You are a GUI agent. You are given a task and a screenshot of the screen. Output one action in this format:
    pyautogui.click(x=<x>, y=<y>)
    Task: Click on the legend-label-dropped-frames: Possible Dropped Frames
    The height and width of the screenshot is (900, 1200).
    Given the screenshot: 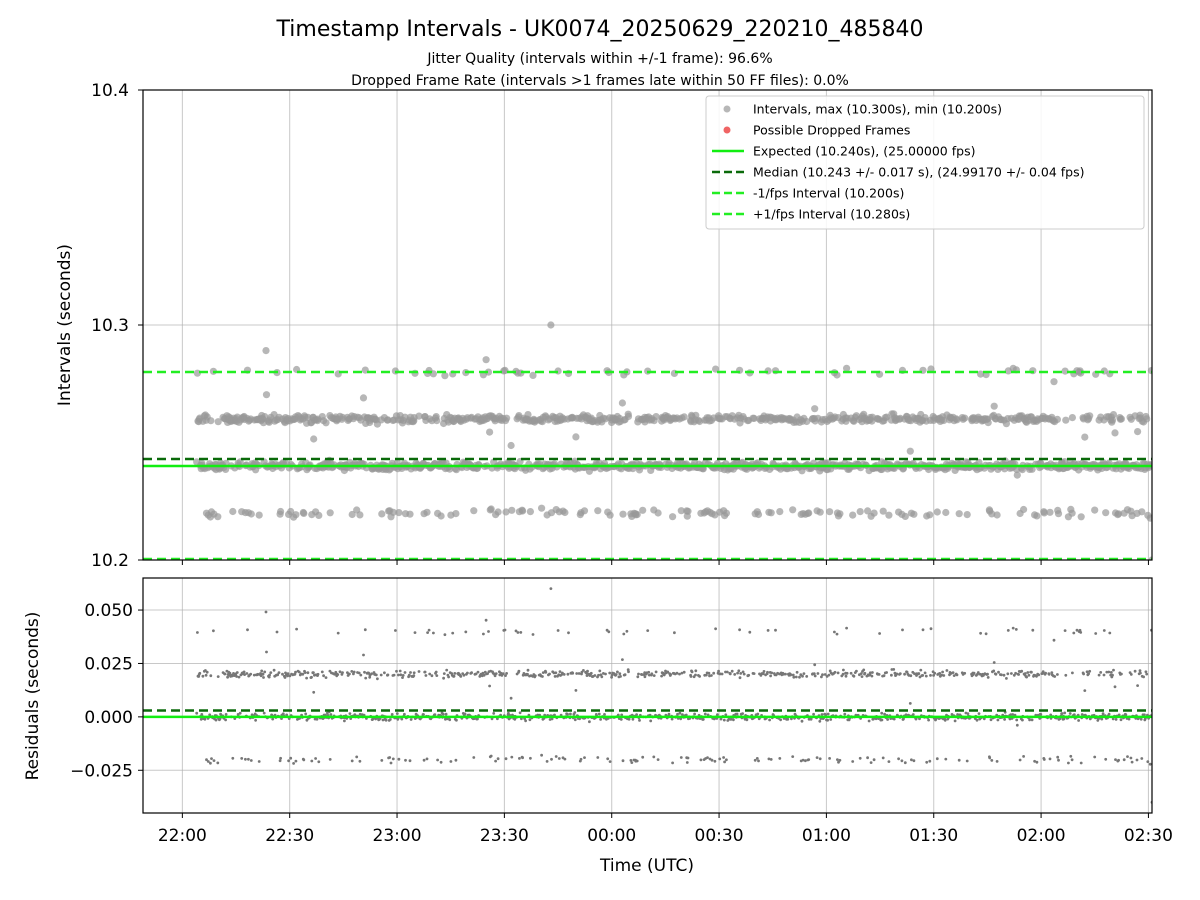 What is the action you would take?
    pyautogui.click(x=831, y=130)
    